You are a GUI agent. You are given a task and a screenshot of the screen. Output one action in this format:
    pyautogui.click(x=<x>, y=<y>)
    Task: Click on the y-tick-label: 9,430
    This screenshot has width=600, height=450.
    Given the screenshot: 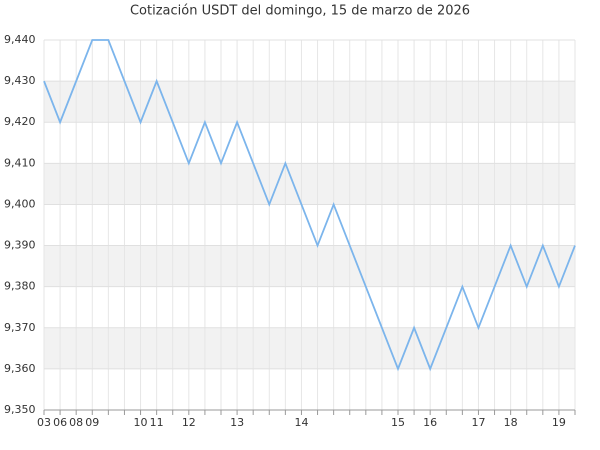 What is the action you would take?
    pyautogui.click(x=20, y=80)
    